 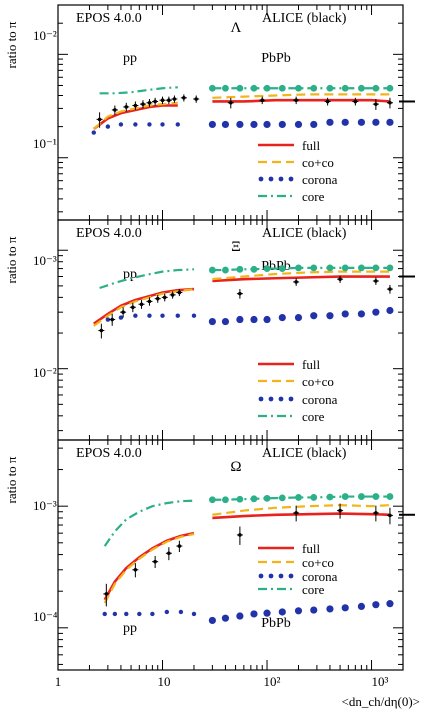 What do you see at coordinates (58, 681) in the screenshot?
I see `x-tick-label: 1` at bounding box center [58, 681].